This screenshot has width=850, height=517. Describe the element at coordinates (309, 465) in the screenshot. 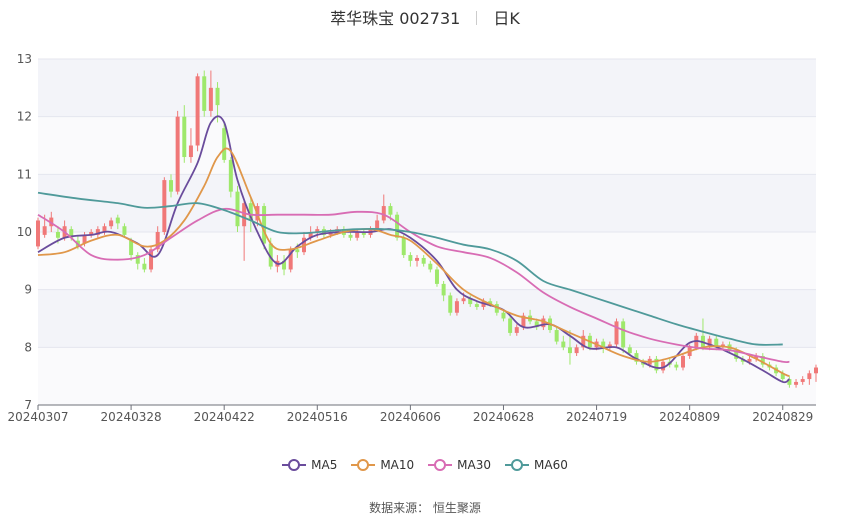

I see `legend-item-ma5: MA5` at that location.